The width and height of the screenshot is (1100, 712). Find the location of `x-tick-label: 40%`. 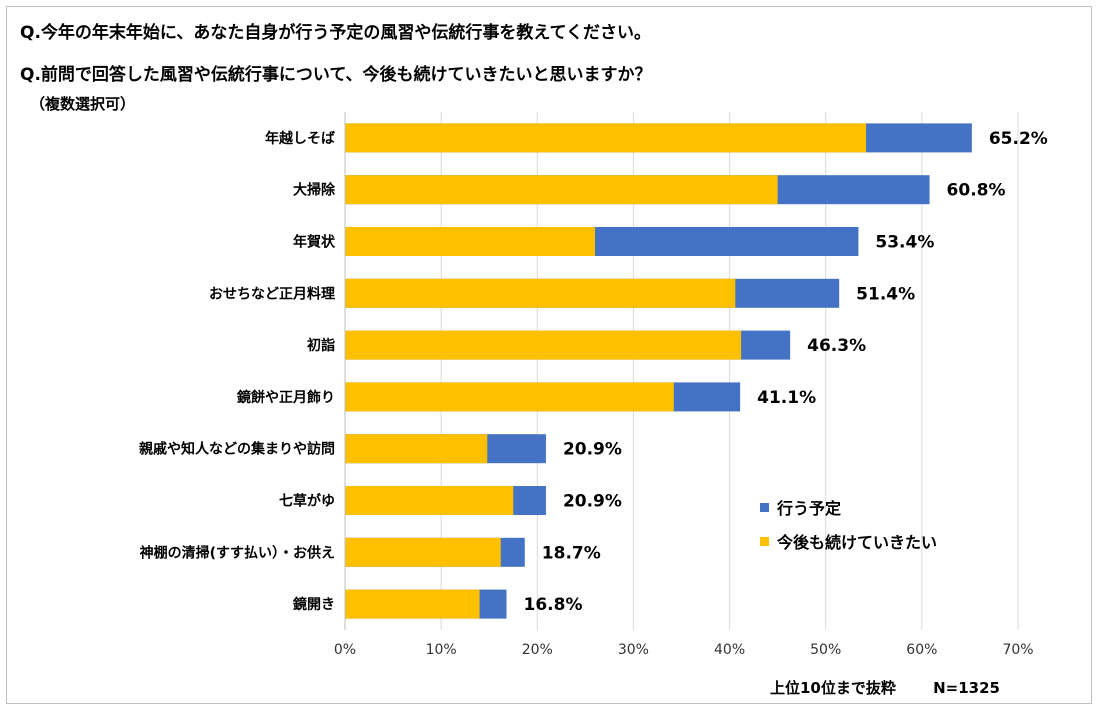

x-tick-label: 40% is located at coordinates (729, 650).